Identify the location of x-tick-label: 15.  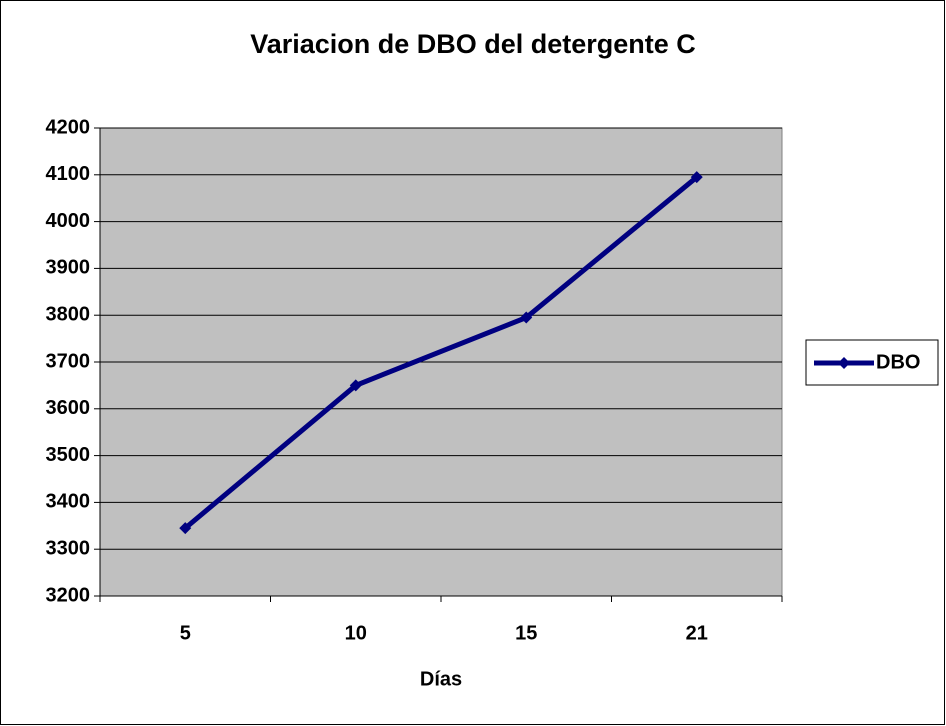
(526, 633).